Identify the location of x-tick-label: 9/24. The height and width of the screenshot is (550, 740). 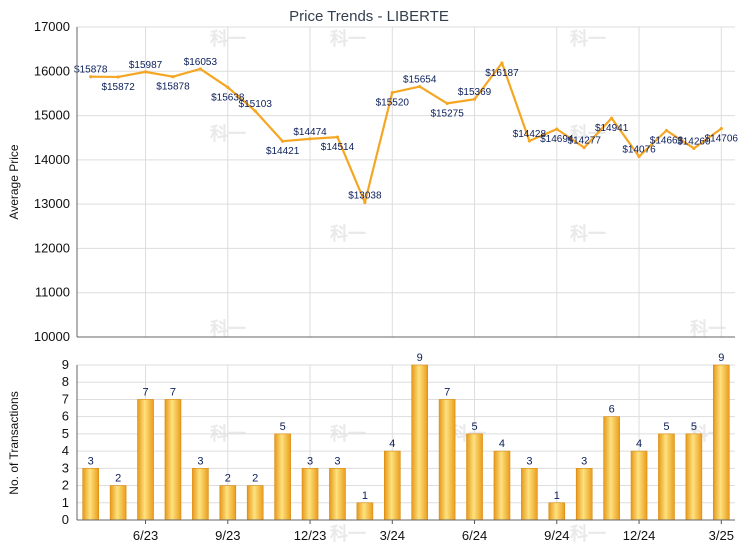
(556, 535).